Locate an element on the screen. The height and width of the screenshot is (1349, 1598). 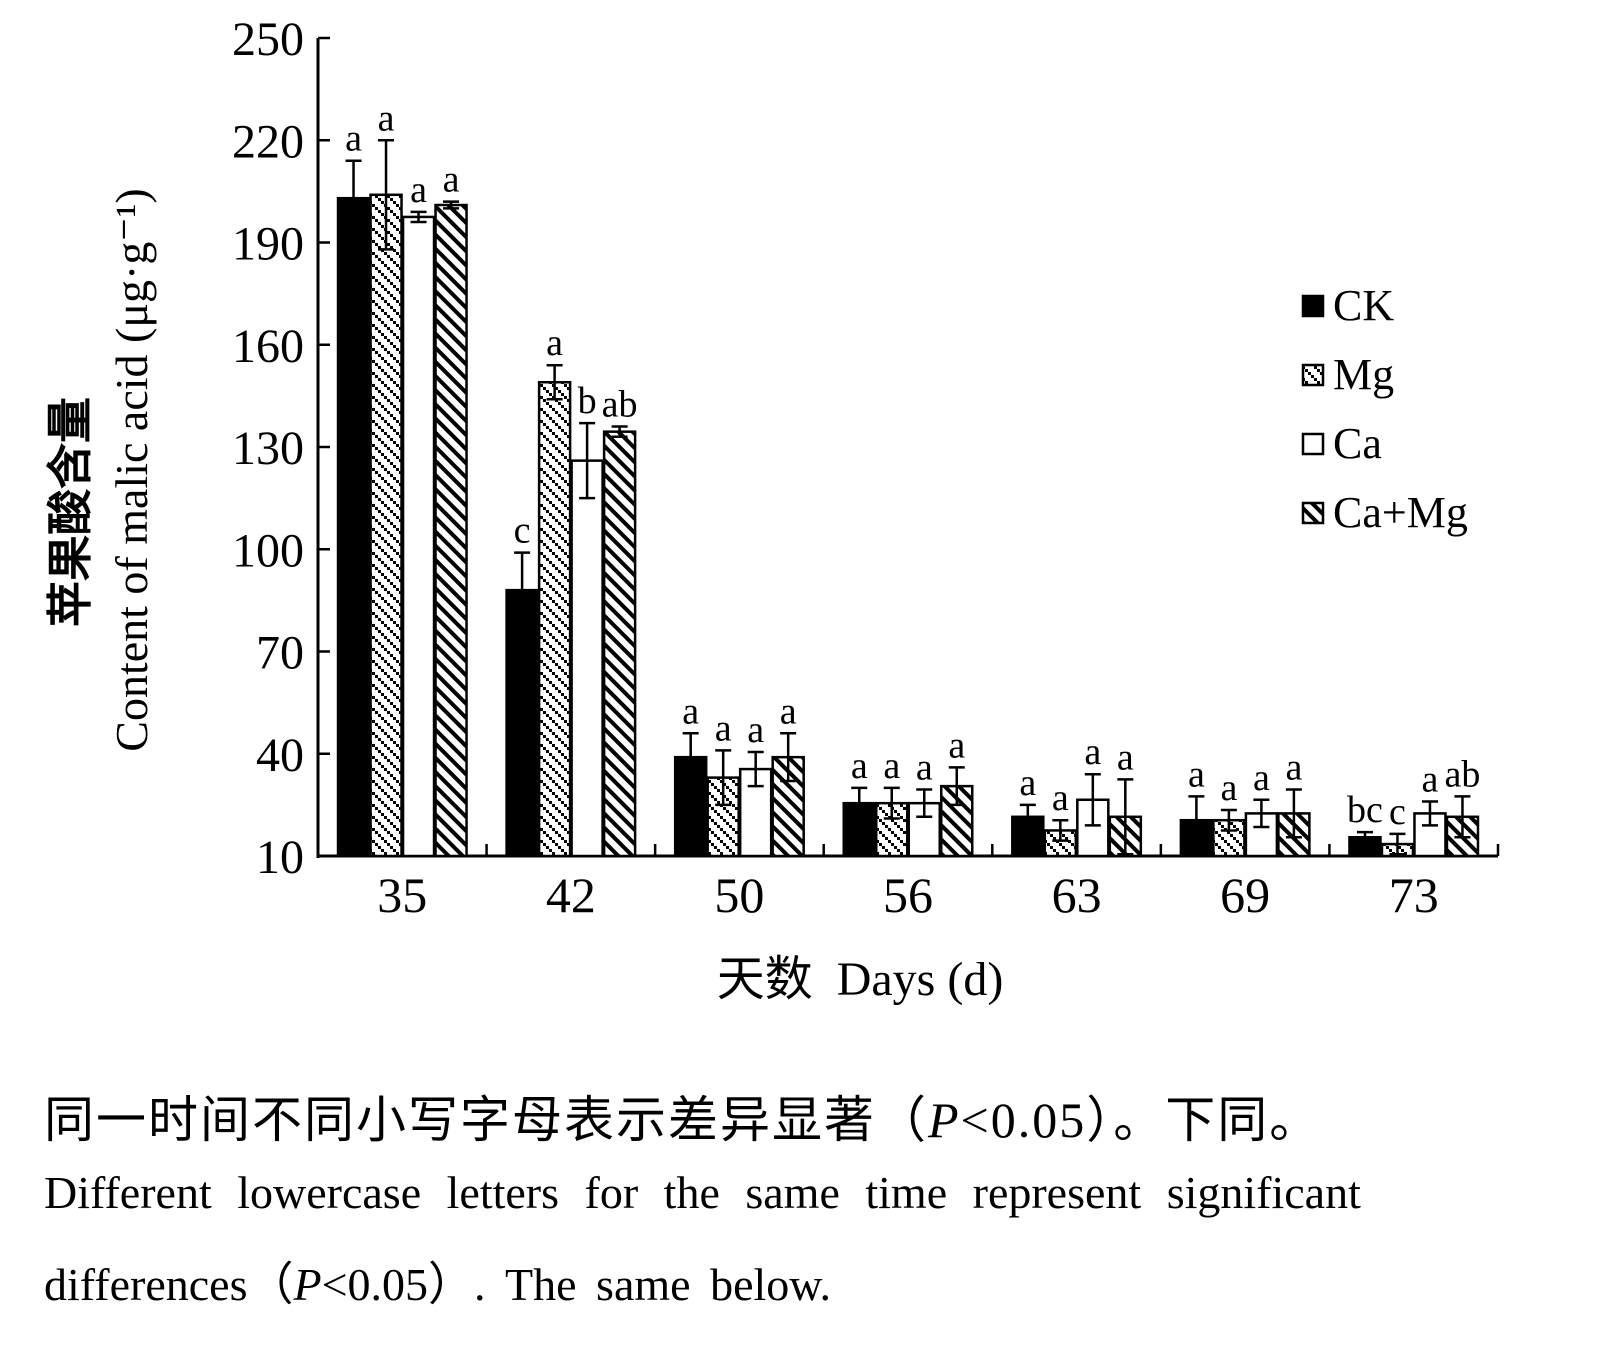
legend-label: CK is located at coordinates (1363, 305).